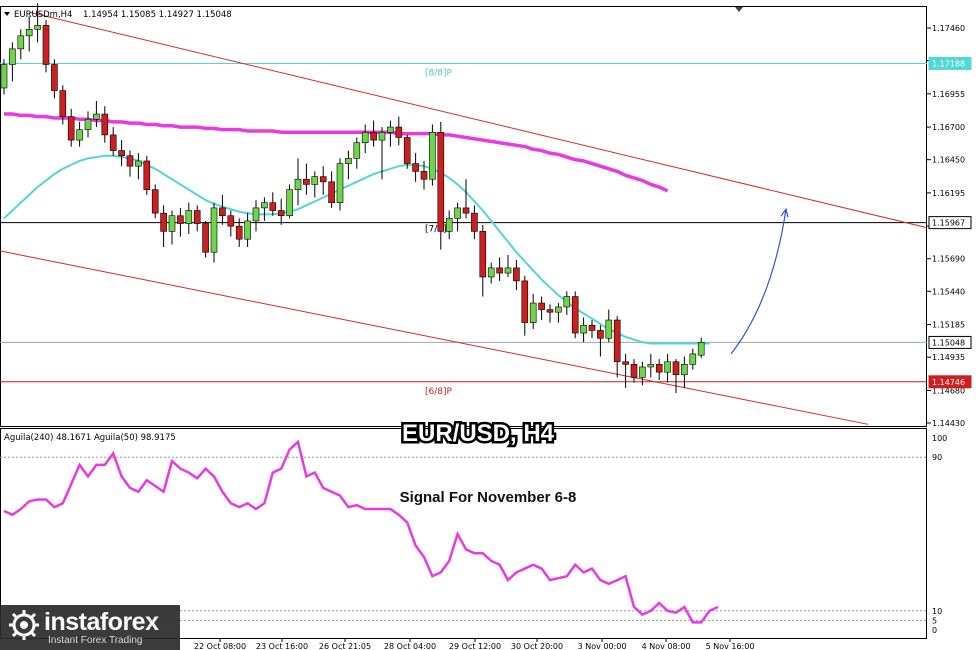 The image size is (976, 650). What do you see at coordinates (478, 433) in the screenshot?
I see `chart-title: EUR/USD, H4` at bounding box center [478, 433].